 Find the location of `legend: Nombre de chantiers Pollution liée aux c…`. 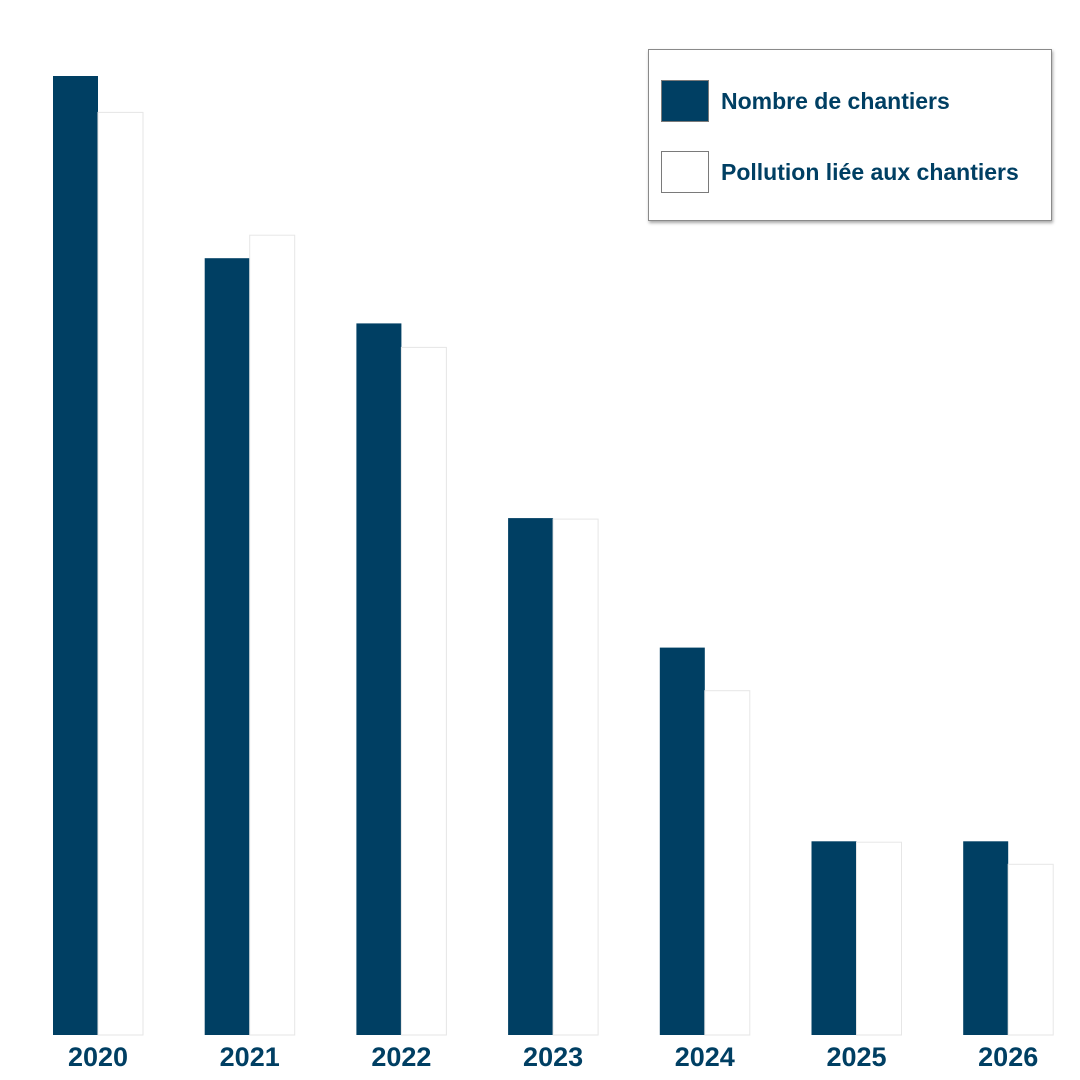

legend: Nombre de chantiers Pollution liée aux c… is located at coordinates (850, 135).